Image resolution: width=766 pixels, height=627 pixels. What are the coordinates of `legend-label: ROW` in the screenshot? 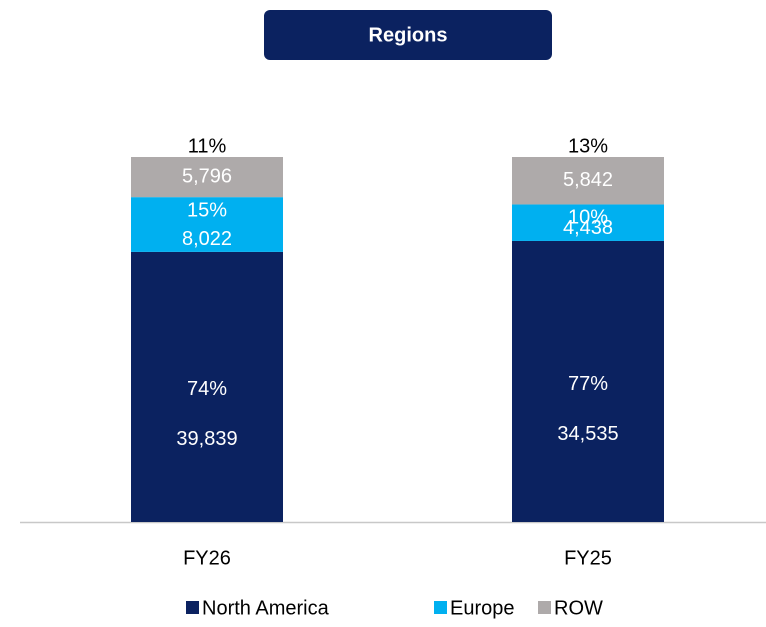 It's located at (578, 608).